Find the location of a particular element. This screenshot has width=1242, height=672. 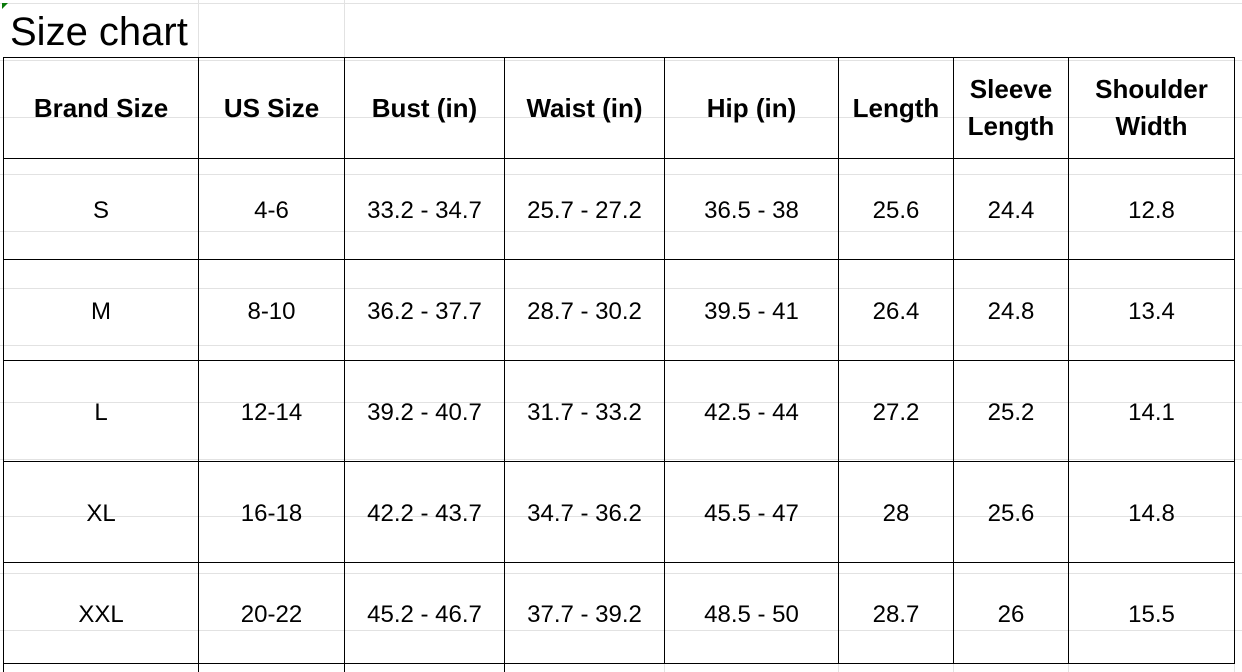

table-cell: 4-6 is located at coordinates (272, 209).